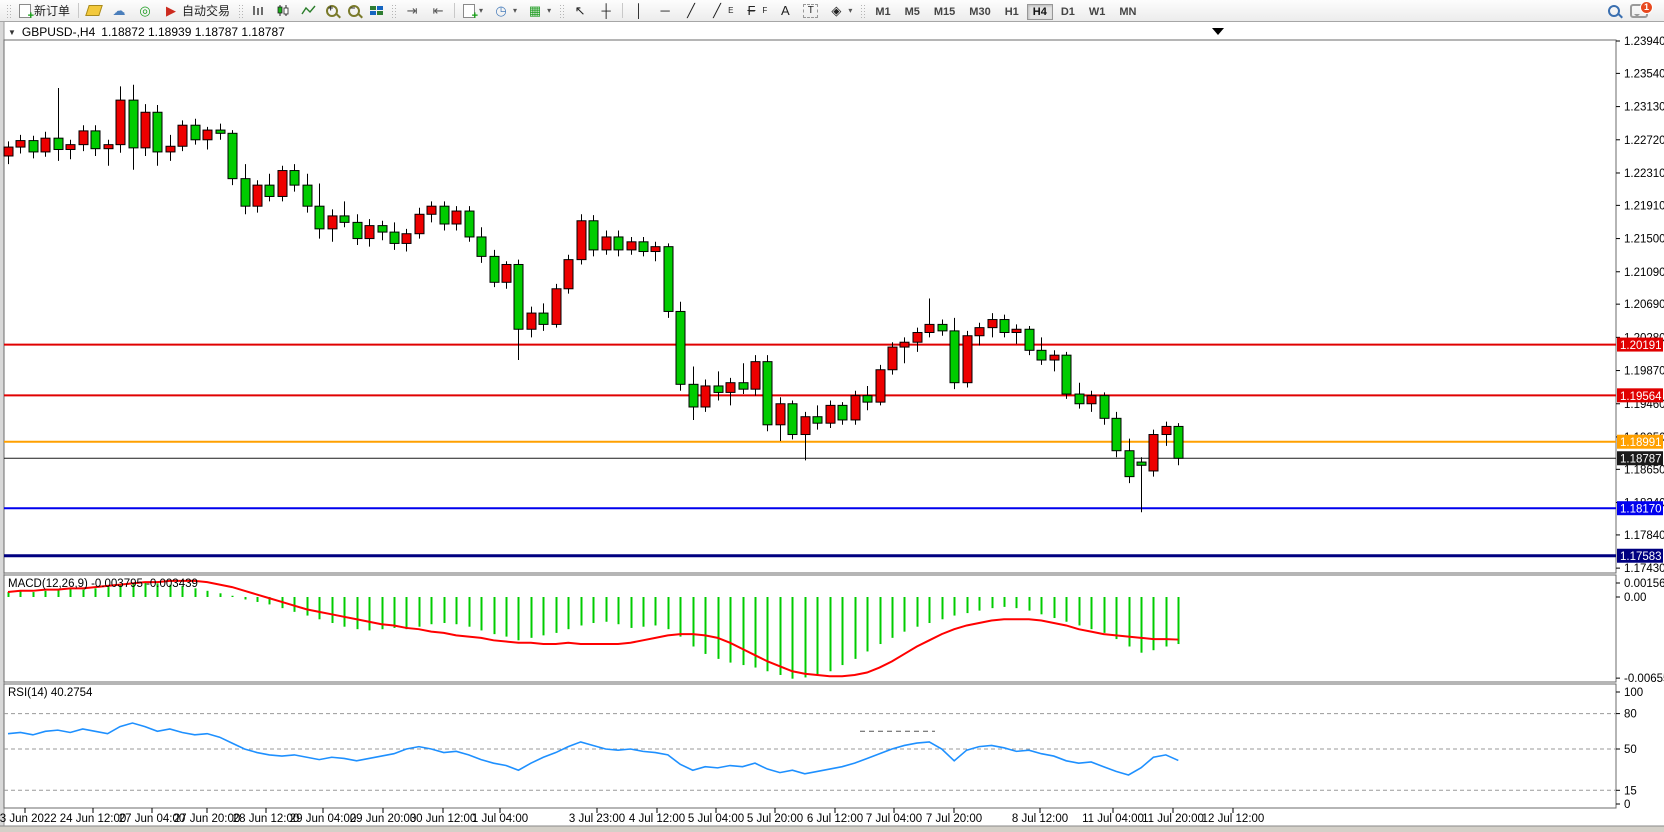  I want to click on timeframe-button-M30: M30, so click(980, 11).